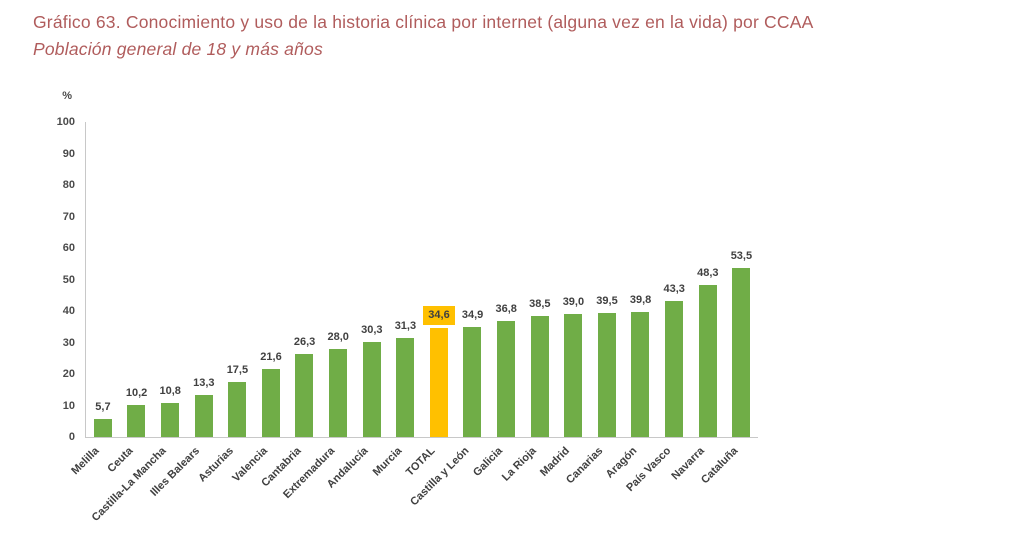 The image size is (1022, 544). What do you see at coordinates (741, 256) in the screenshot?
I see `bar-value-cataluna: 53,5` at bounding box center [741, 256].